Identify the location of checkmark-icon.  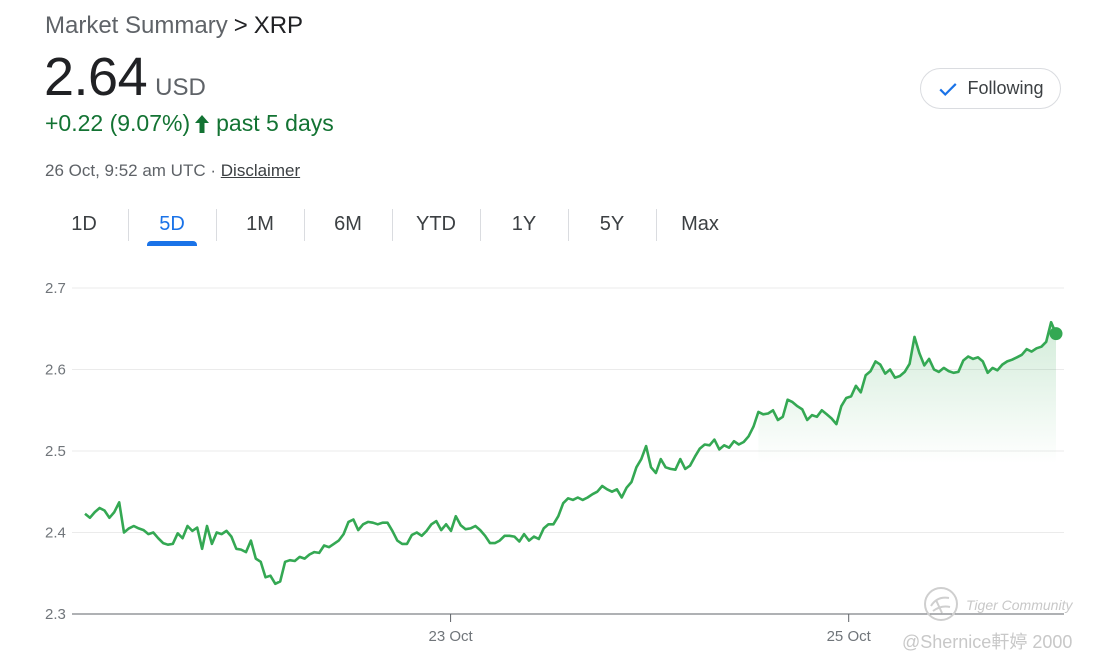
(948, 89).